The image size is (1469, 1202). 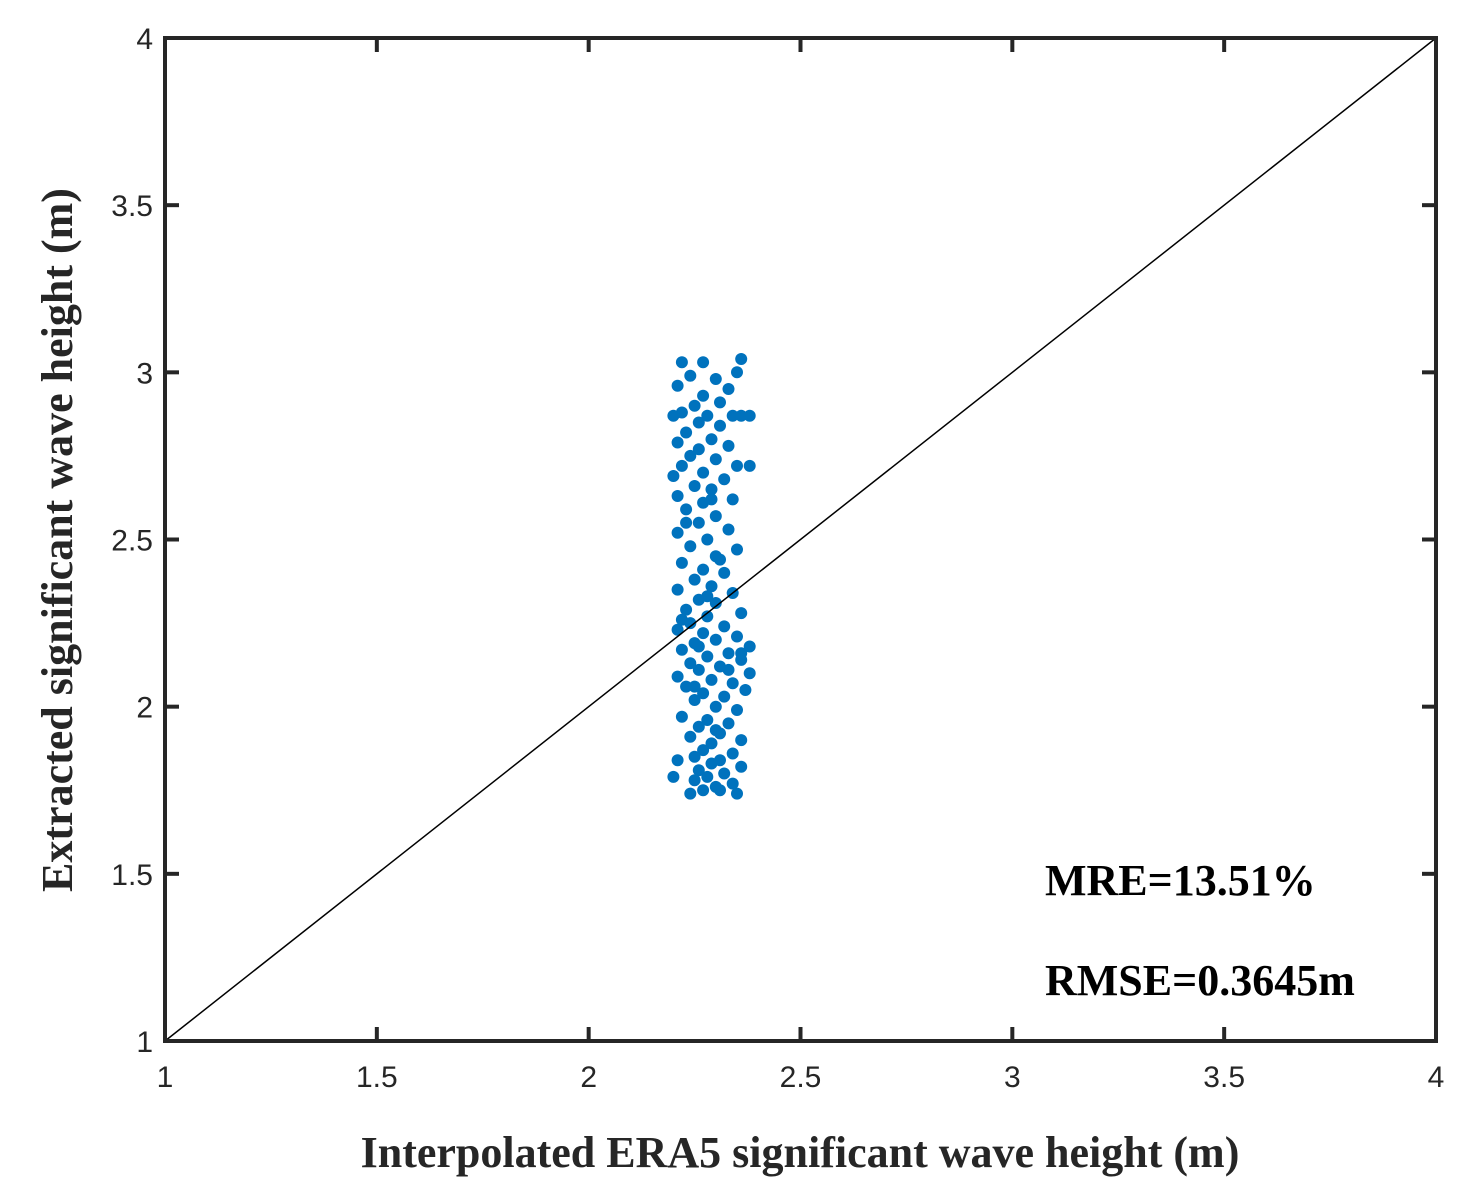 What do you see at coordinates (588, 1077) in the screenshot?
I see `x-tick-label: 2` at bounding box center [588, 1077].